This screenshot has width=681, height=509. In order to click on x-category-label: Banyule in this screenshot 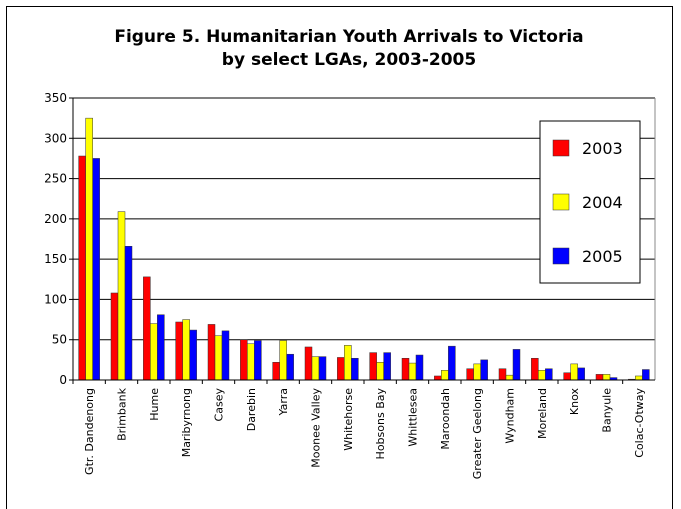, I will do `click(607, 410)`.